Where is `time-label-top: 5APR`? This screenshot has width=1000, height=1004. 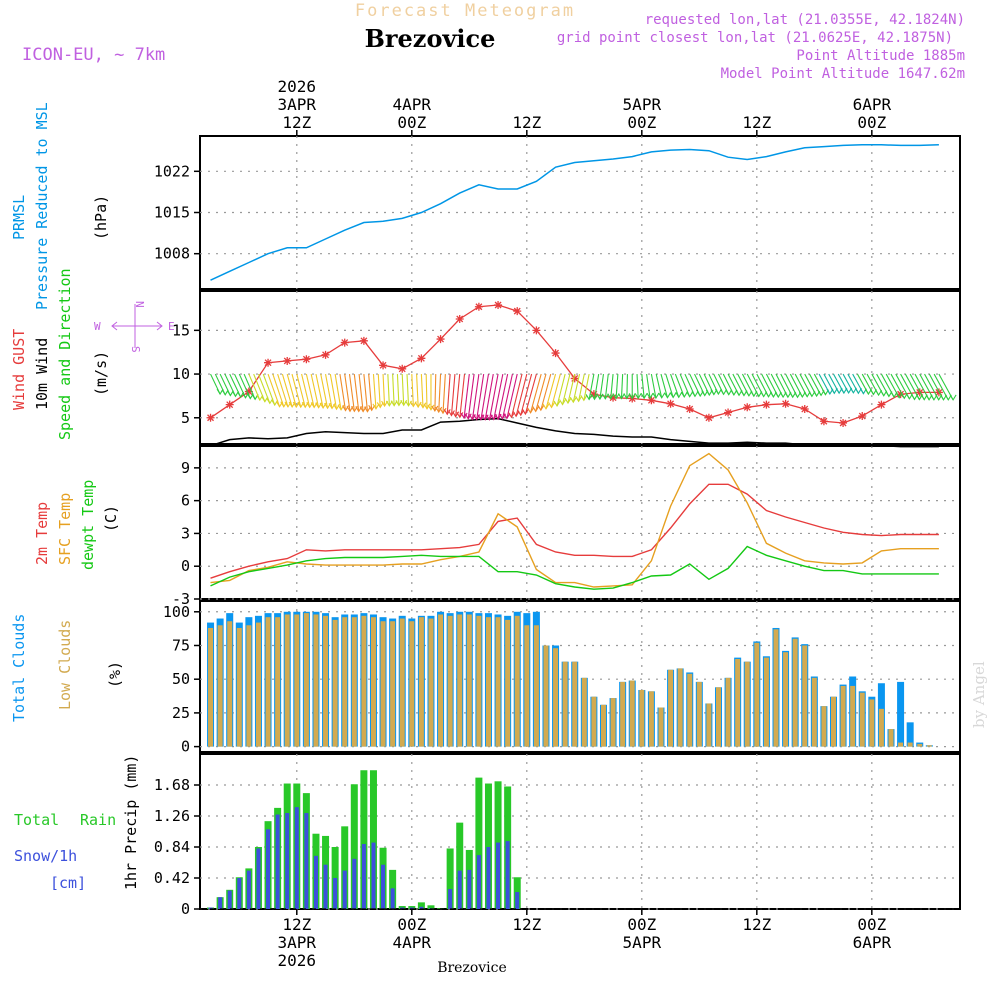 time-label-top: 5APR is located at coordinates (642, 104).